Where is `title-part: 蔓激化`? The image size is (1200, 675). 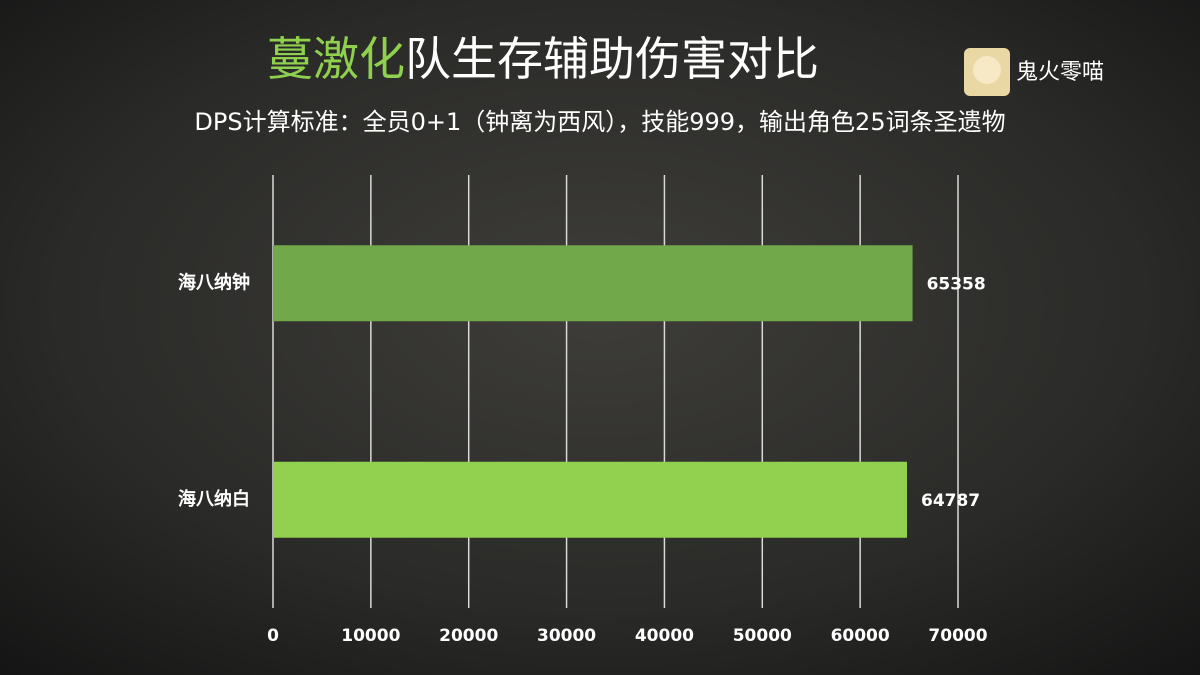 title-part: 蔓激化 is located at coordinates (336, 59).